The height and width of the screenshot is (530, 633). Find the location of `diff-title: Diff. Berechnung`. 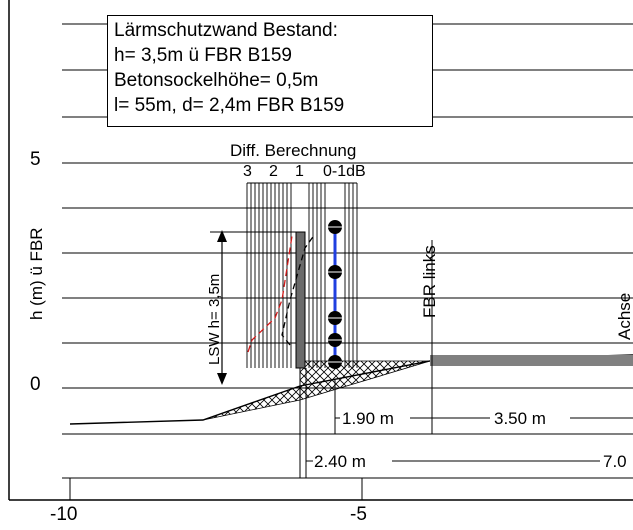

diff-title: Diff. Berechnung is located at coordinates (293, 150).